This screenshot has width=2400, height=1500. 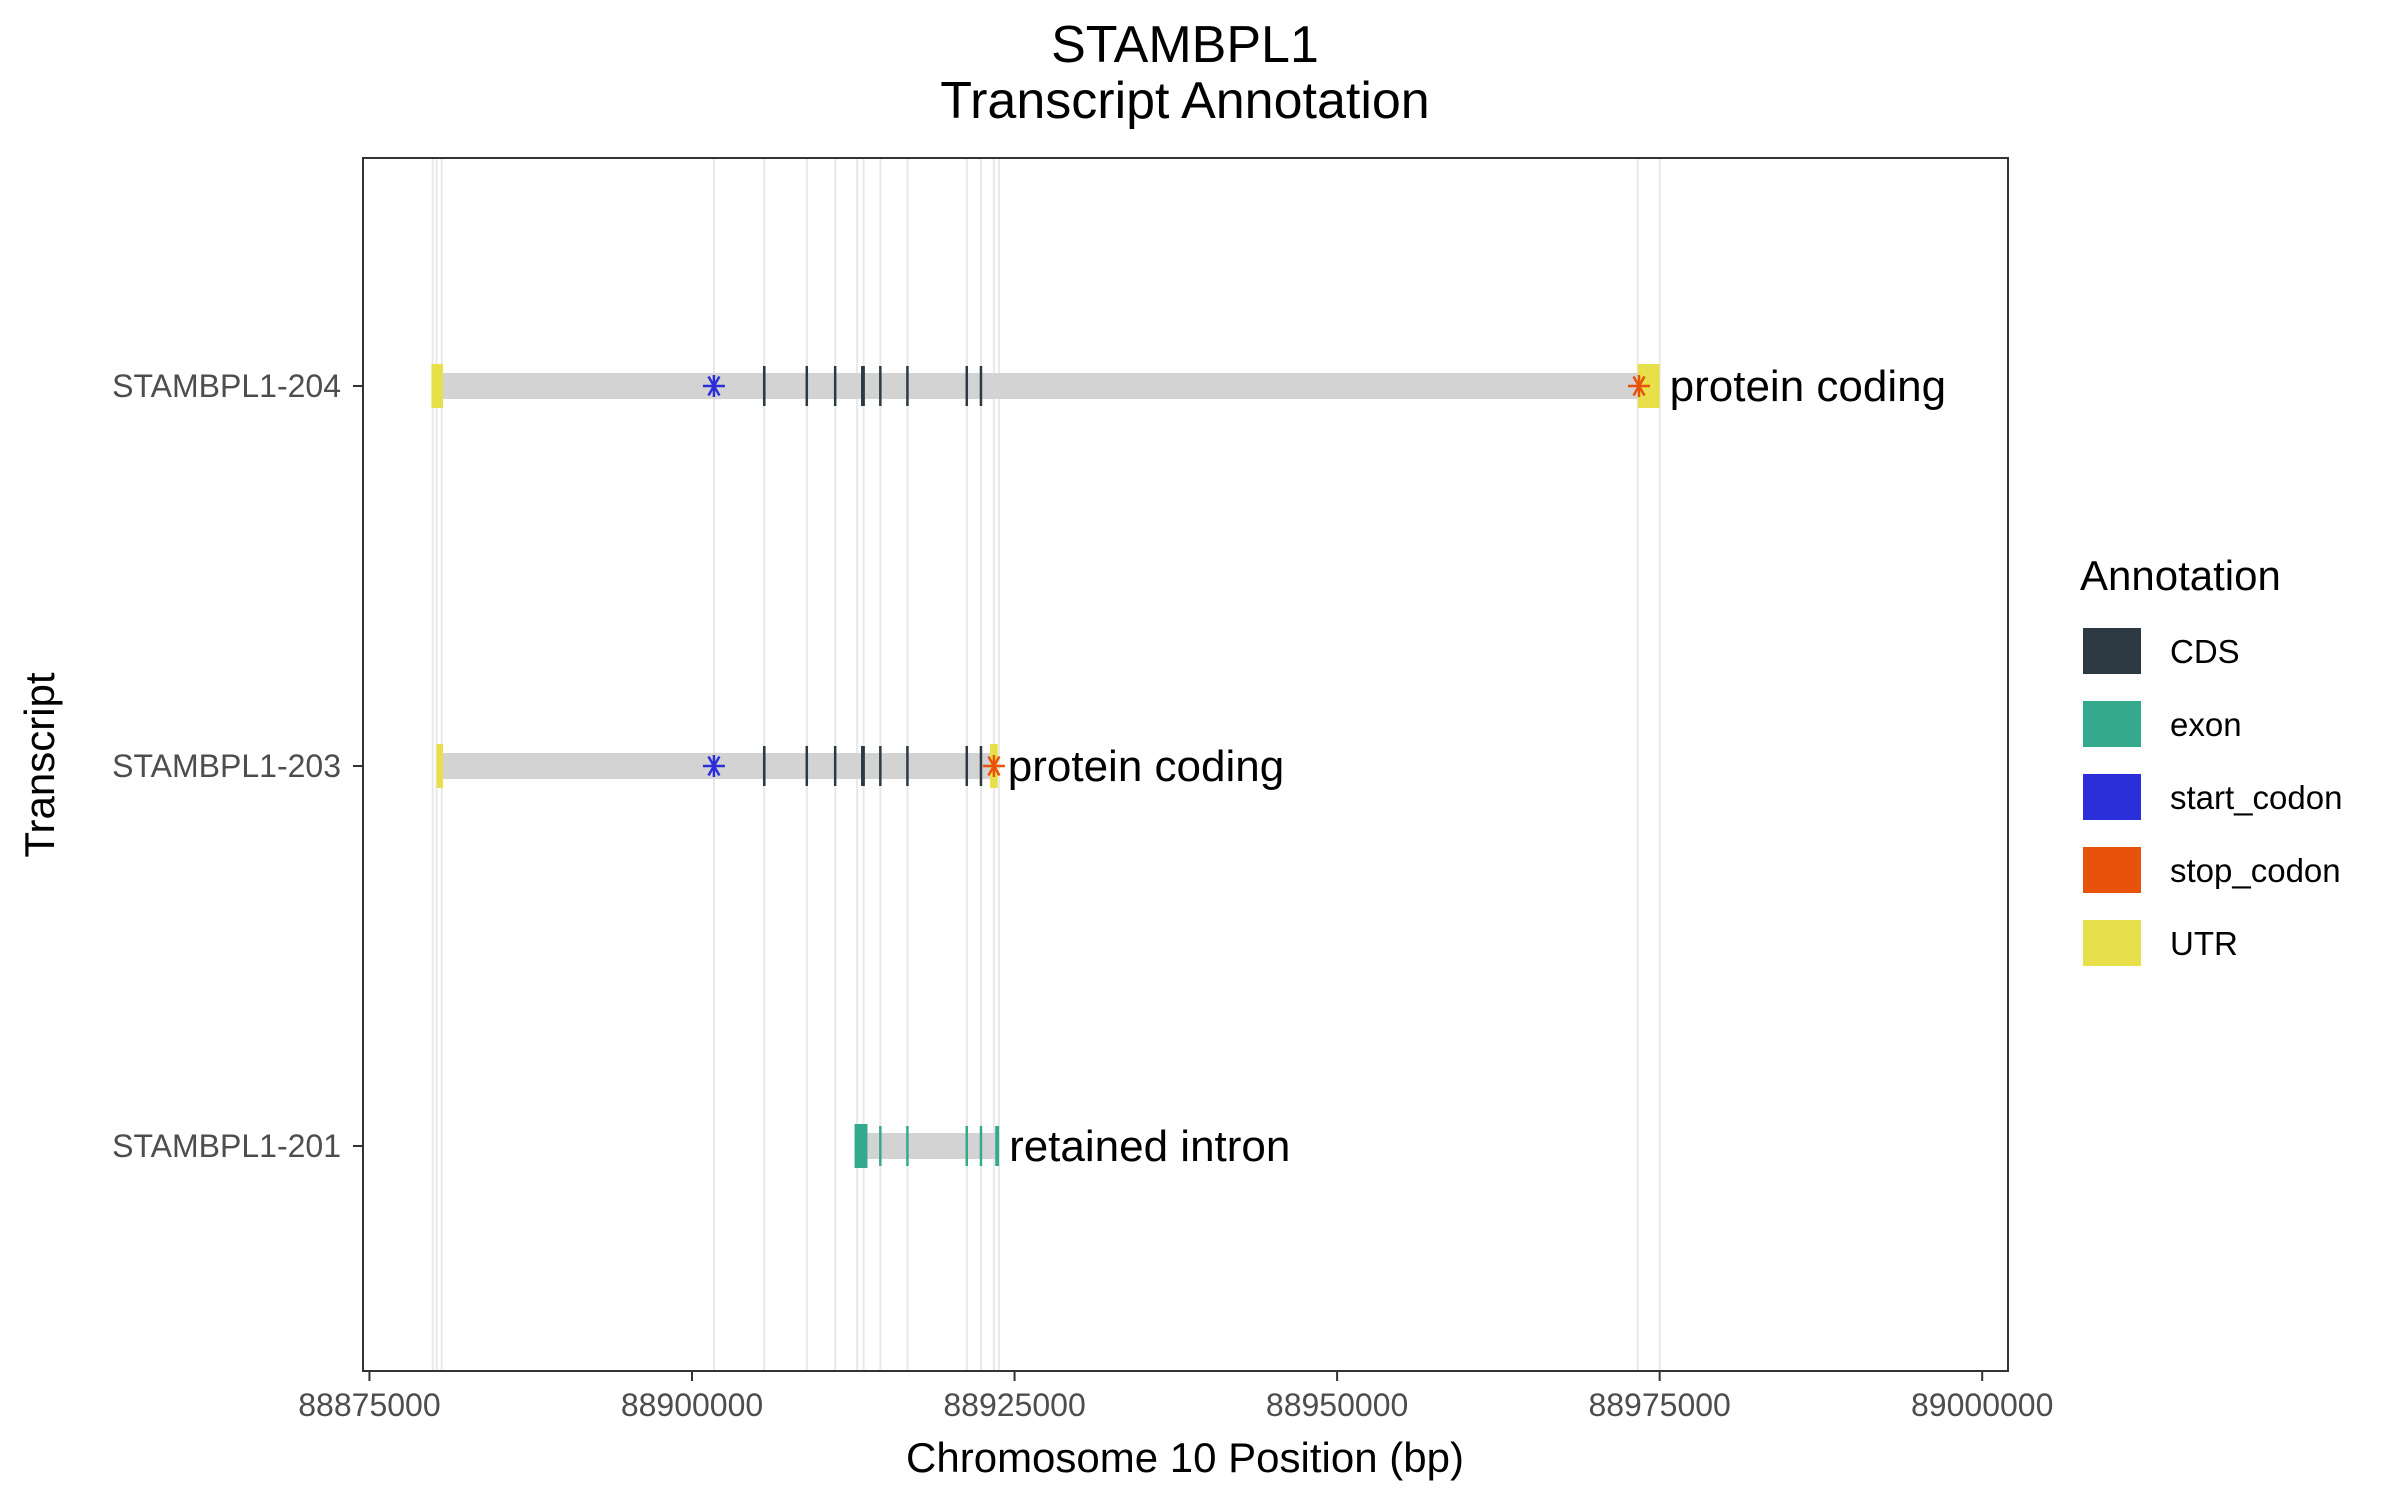 What do you see at coordinates (226, 766) in the screenshot?
I see `y-tick-label: STAMBPL1-203` at bounding box center [226, 766].